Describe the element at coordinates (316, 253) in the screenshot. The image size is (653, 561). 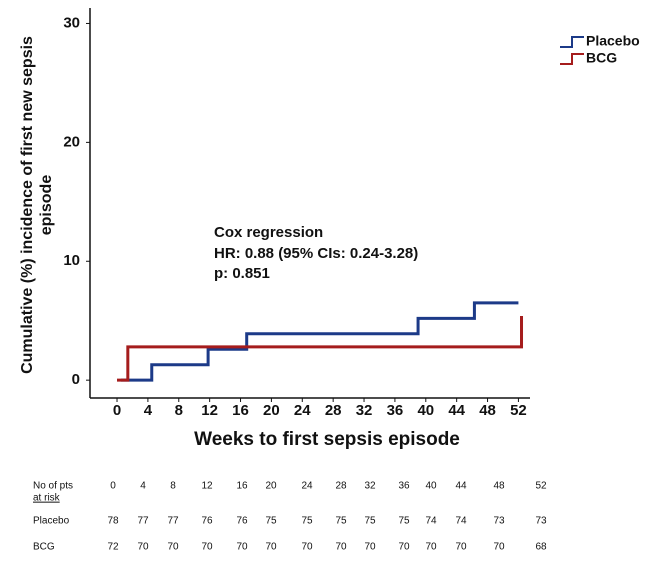
I see `annotation: HR: 0.88 (95% CIs: 0.24-3.28)` at that location.